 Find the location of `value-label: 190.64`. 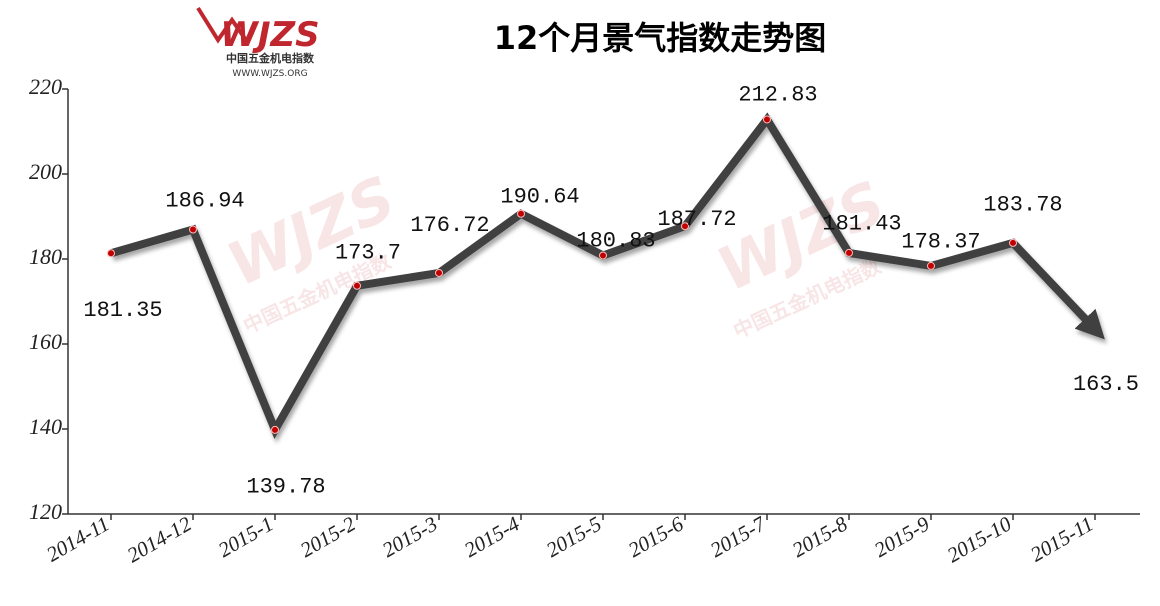

value-label: 190.64 is located at coordinates (539, 197).